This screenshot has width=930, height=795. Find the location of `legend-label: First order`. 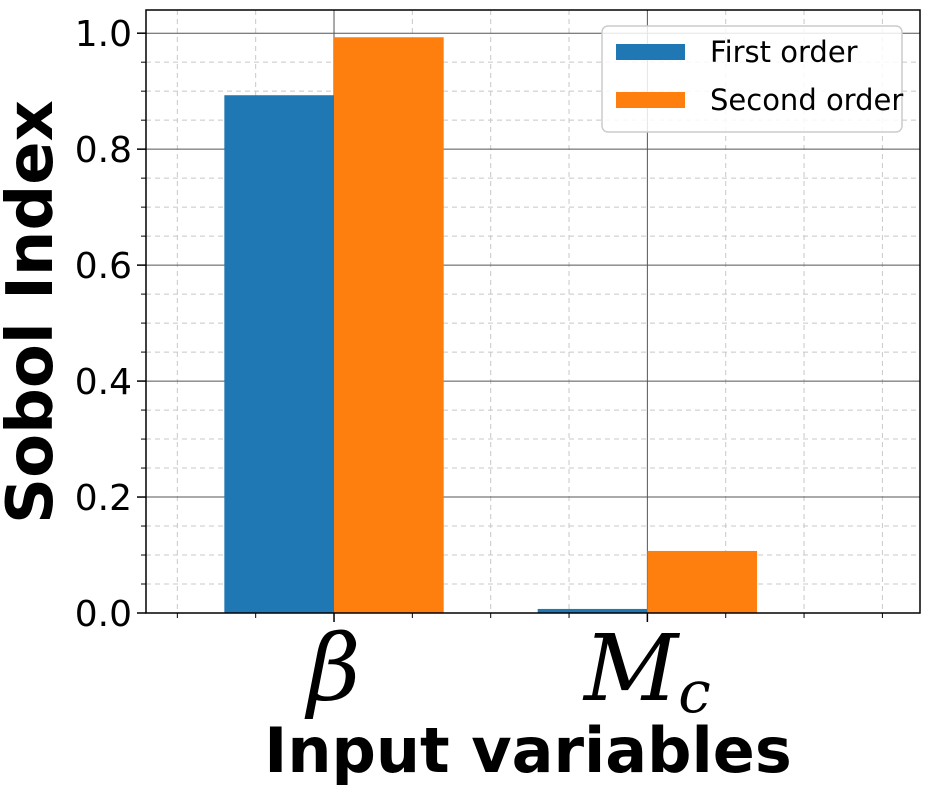

legend-label: First order is located at coordinates (784, 52).